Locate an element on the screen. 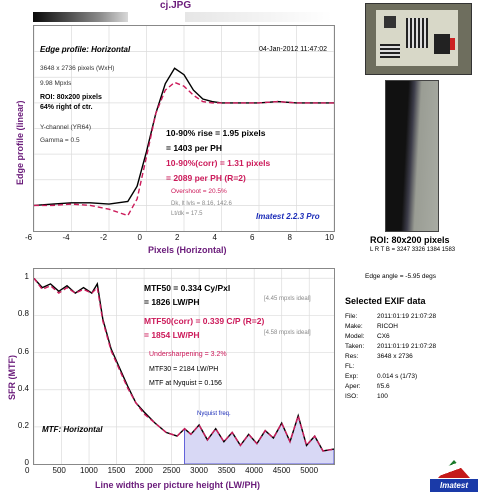  exif-value: f/5.6 is located at coordinates (383, 386).